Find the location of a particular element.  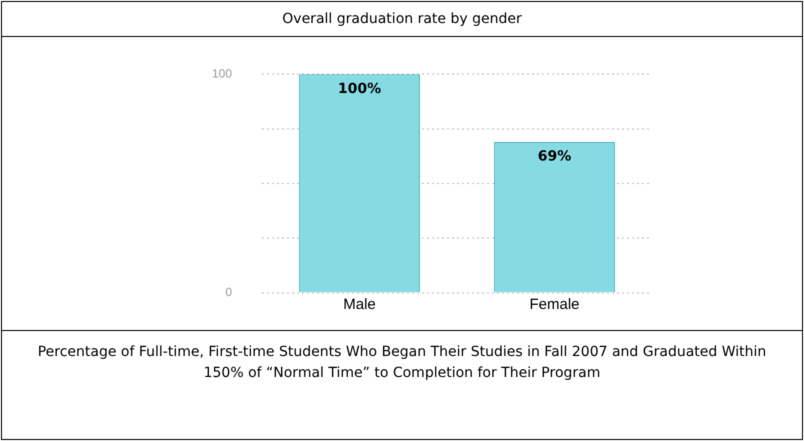

x-tick-label: Female is located at coordinates (554, 304).